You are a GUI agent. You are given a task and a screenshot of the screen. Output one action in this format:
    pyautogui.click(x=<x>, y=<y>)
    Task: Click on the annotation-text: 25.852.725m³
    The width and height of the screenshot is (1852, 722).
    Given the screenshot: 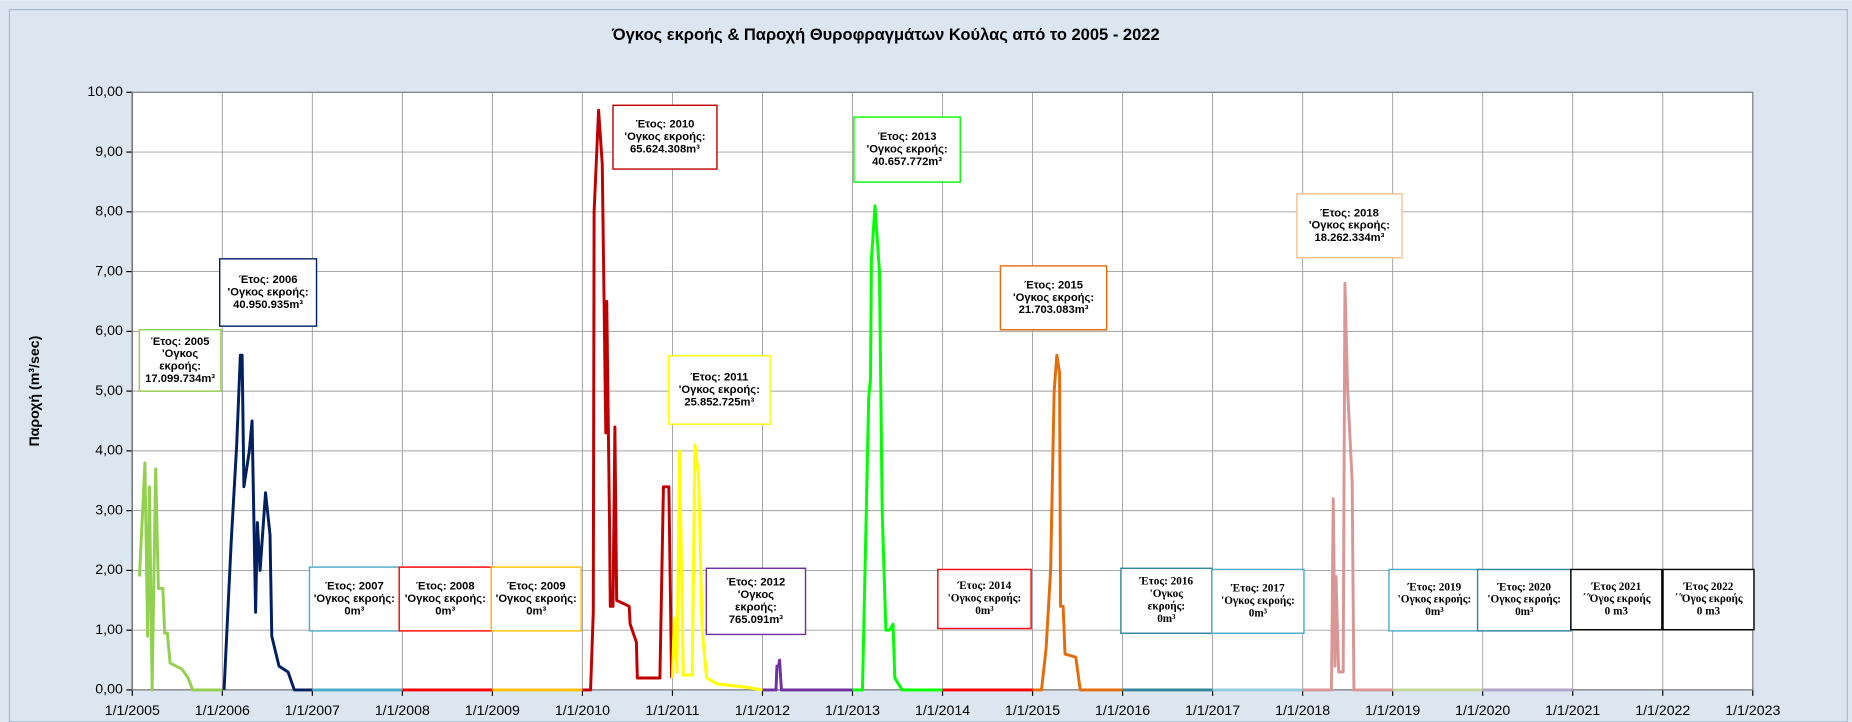 What is the action you would take?
    pyautogui.click(x=719, y=402)
    